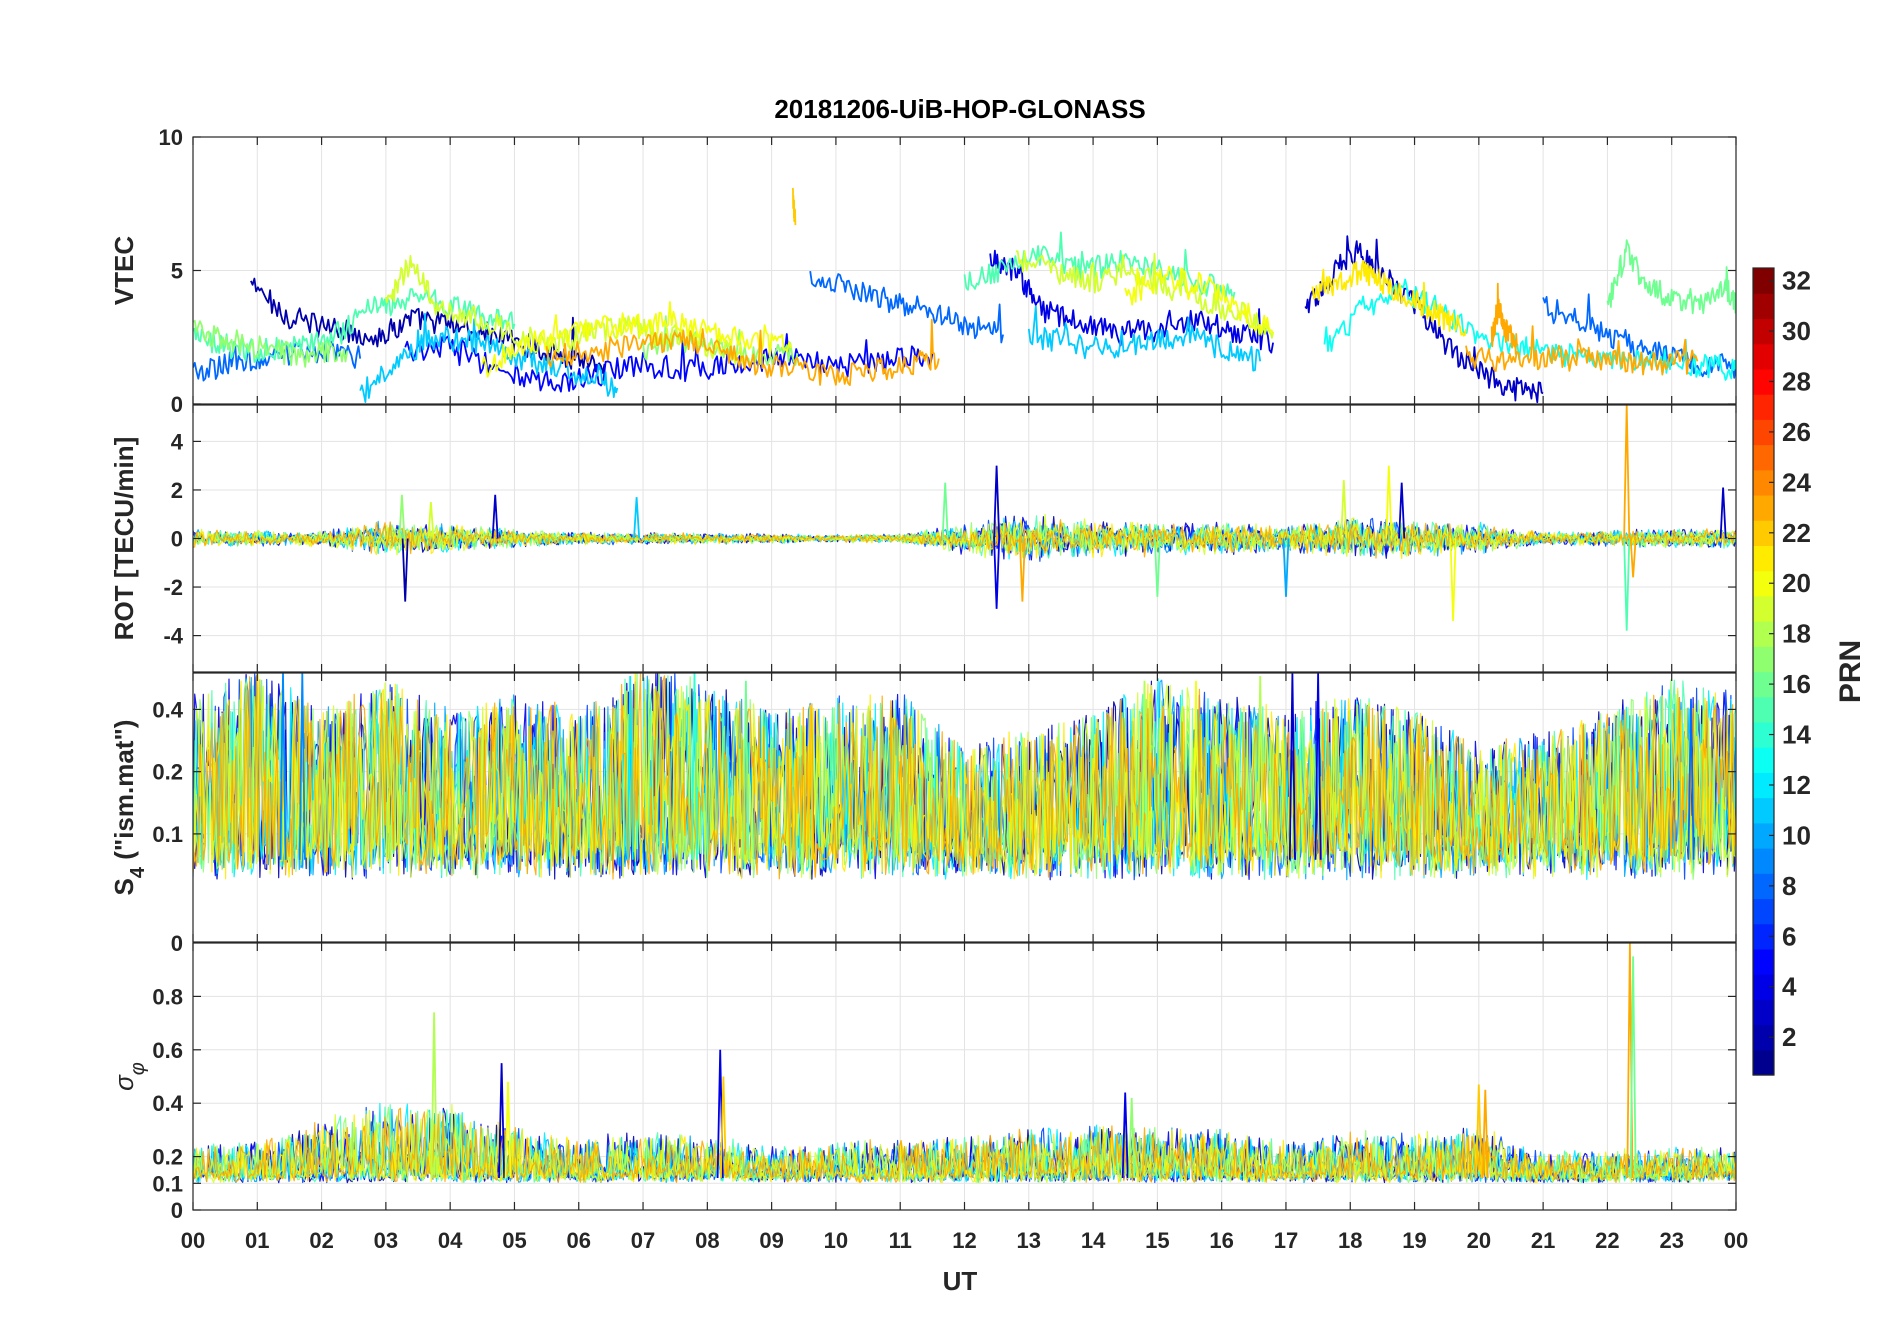 The image size is (1902, 1330). What do you see at coordinates (1157, 1240) in the screenshot?
I see `x-tick-label: 15` at bounding box center [1157, 1240].